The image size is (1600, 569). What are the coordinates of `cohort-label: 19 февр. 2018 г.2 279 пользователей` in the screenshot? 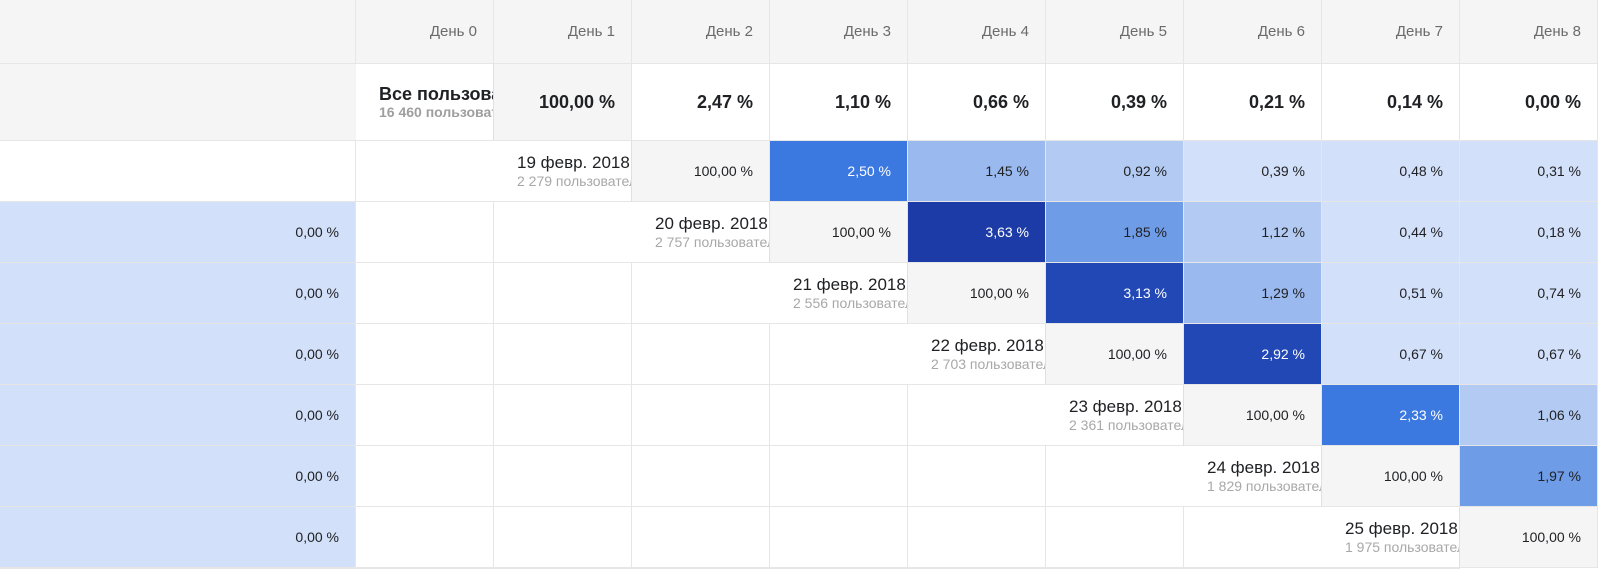 It's located at (563, 171).